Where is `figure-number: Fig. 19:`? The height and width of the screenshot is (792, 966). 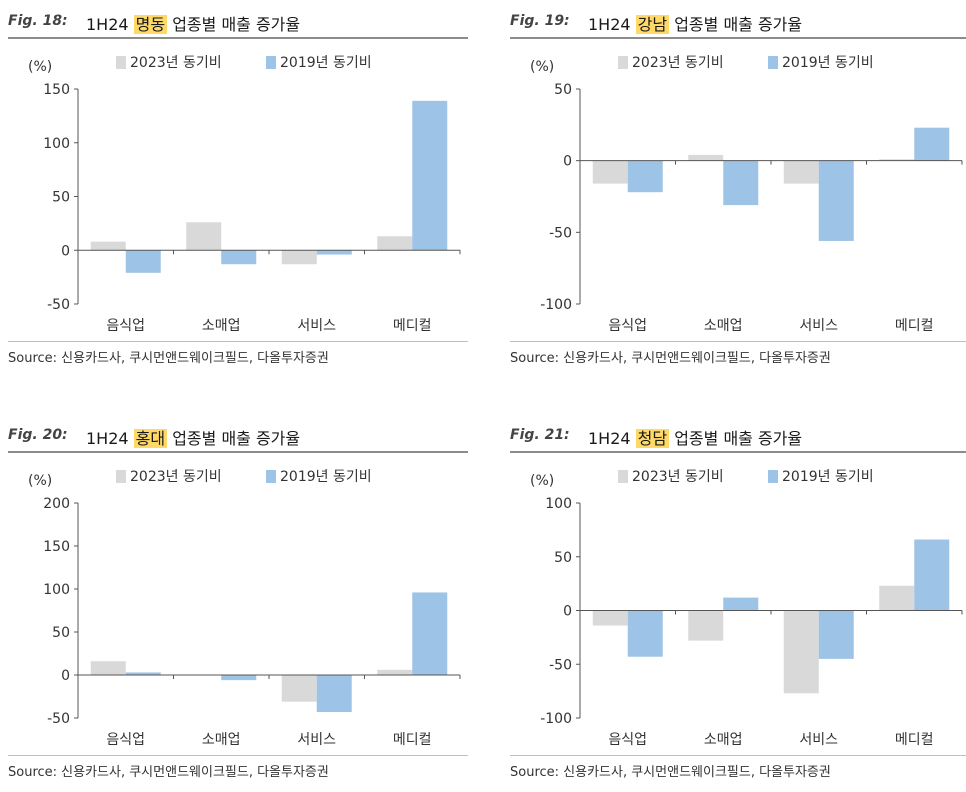
figure-number: Fig. 19: is located at coordinates (540, 21).